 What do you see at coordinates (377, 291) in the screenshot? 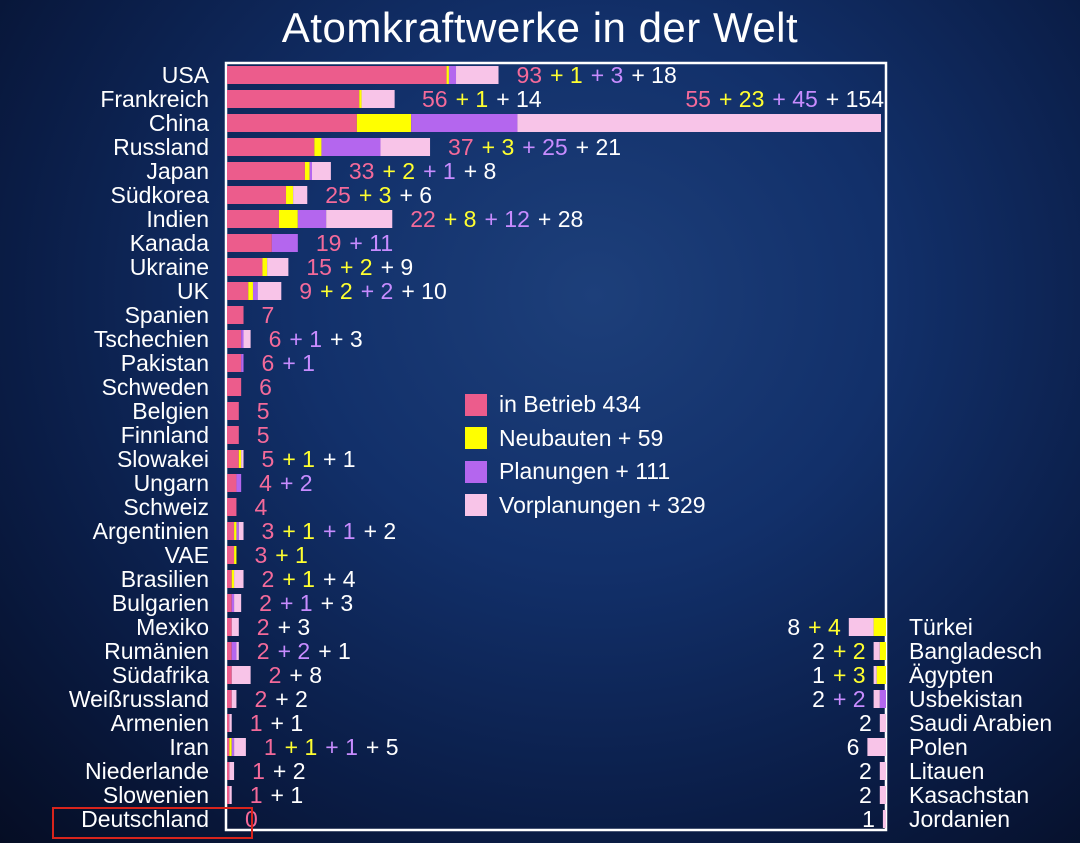
I see `value-uk-planungen: + 2` at bounding box center [377, 291].